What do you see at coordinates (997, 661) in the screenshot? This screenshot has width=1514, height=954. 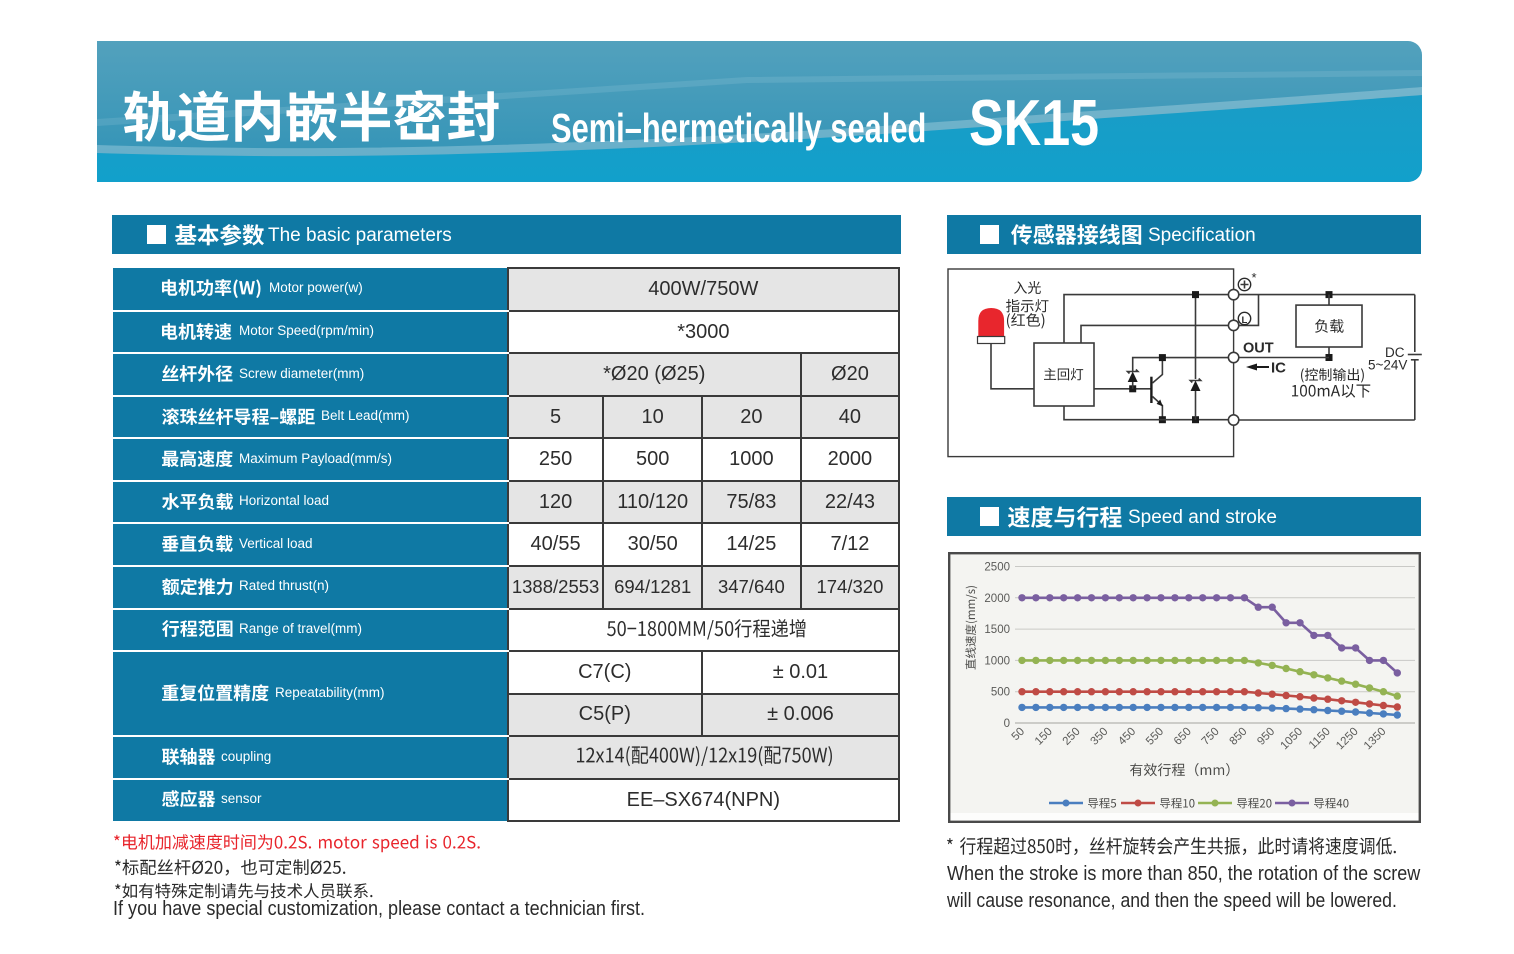 I see `svg-text: 1000` at bounding box center [997, 661].